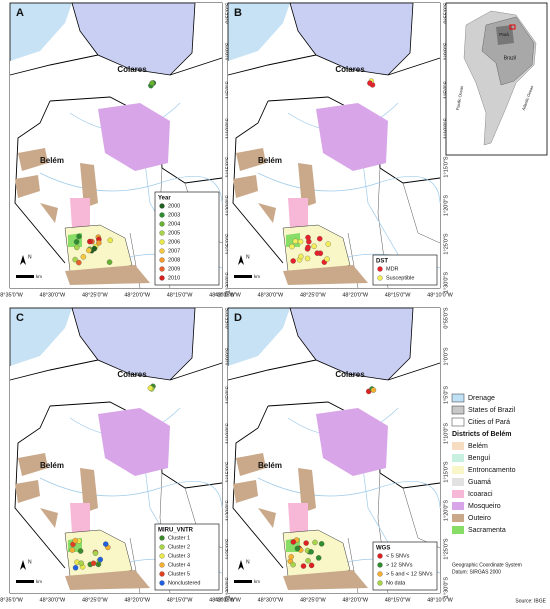  Describe the element at coordinates (176, 531) in the screenshot. I see `legend-title: MIRU_VNTR` at that location.